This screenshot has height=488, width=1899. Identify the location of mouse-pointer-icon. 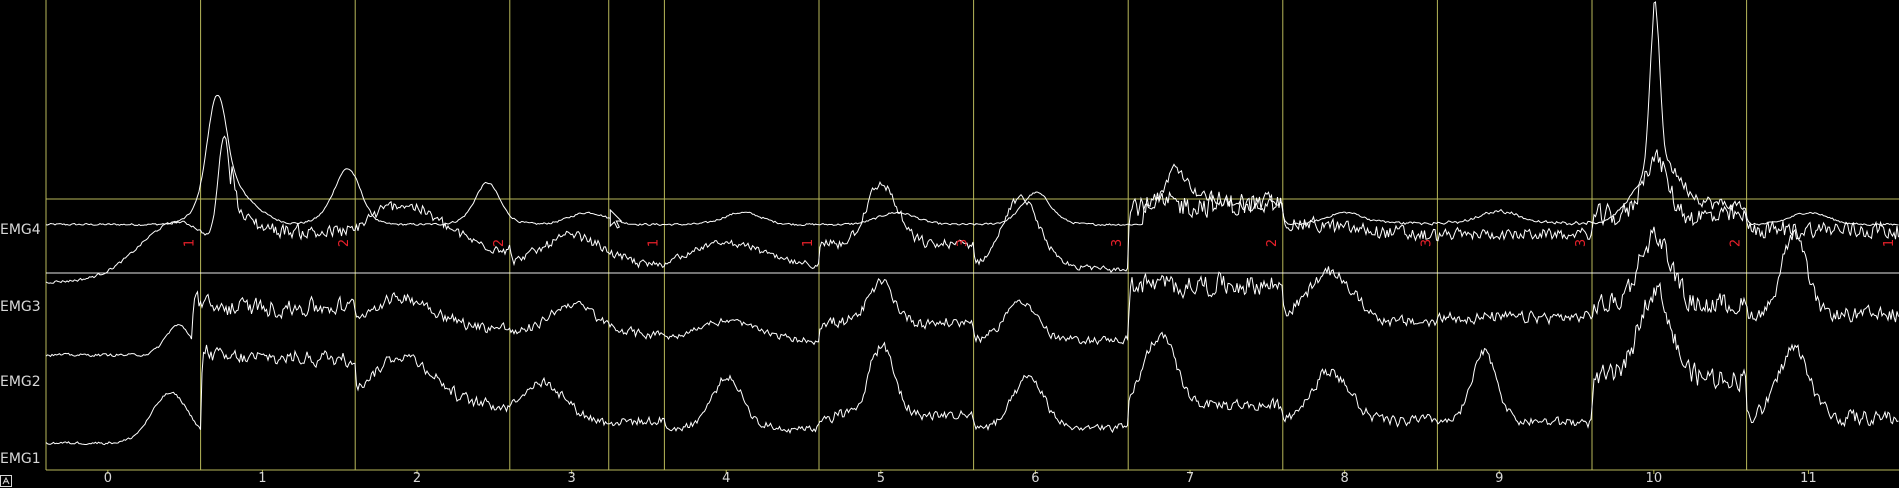
(616, 218).